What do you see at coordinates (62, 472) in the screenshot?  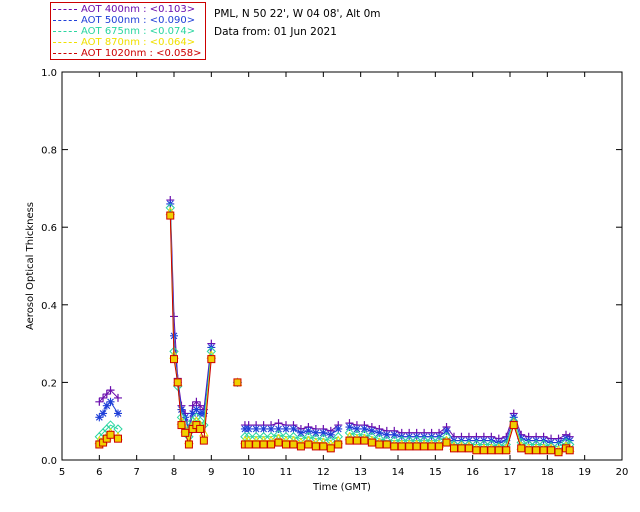 I see `x-tick-label-5: 5` at bounding box center [62, 472].